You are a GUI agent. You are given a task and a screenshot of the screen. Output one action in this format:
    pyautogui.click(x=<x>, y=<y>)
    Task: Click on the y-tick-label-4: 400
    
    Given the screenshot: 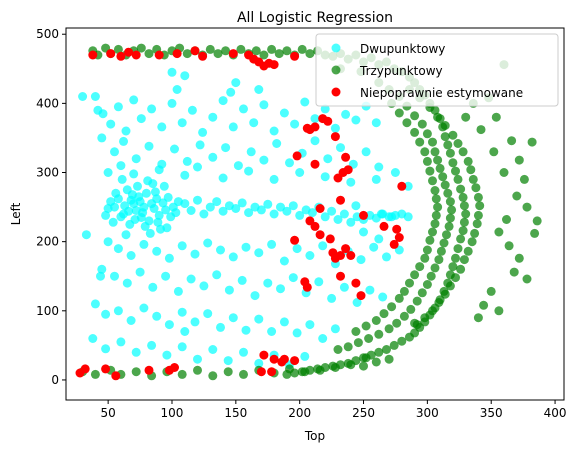 What is the action you would take?
    pyautogui.click(x=47, y=103)
    